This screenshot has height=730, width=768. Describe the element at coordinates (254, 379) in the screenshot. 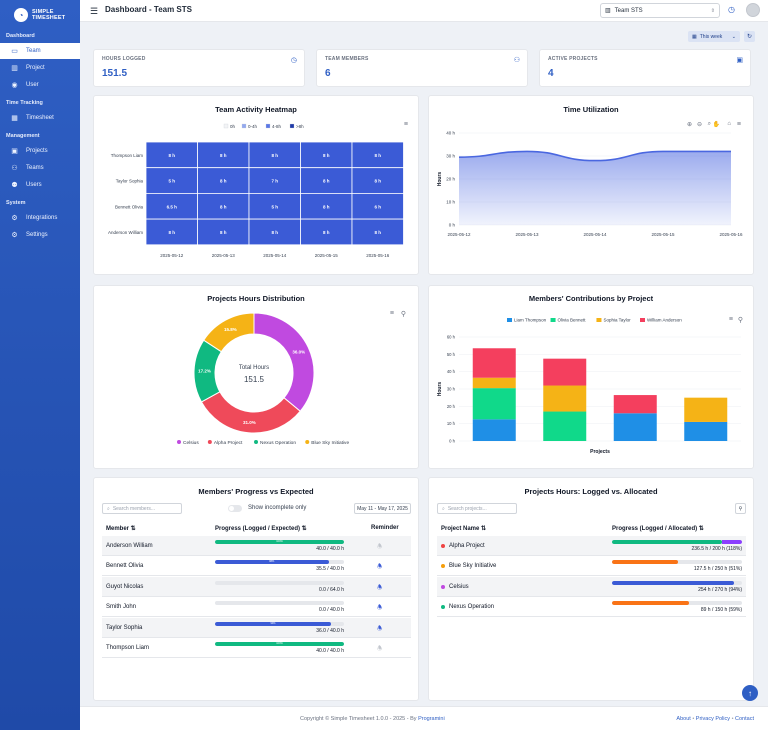

I see `donut-center-value: 151.5` at that location.